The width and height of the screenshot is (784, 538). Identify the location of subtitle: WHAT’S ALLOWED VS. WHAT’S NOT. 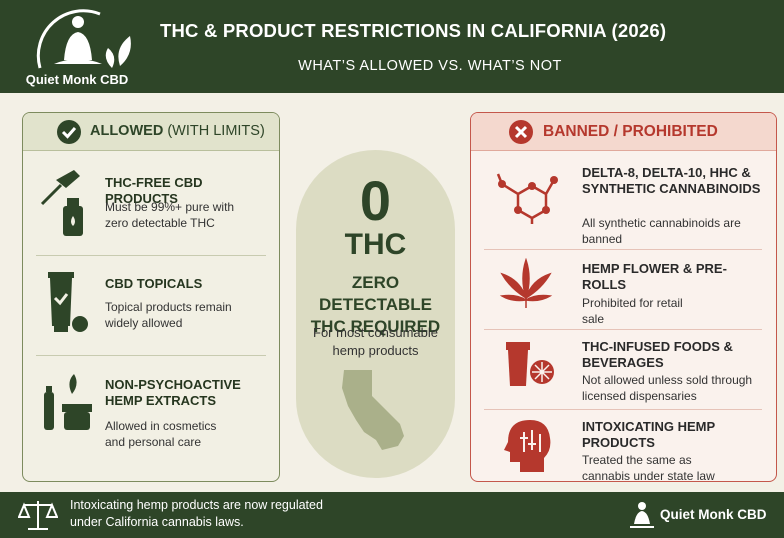
(430, 66).